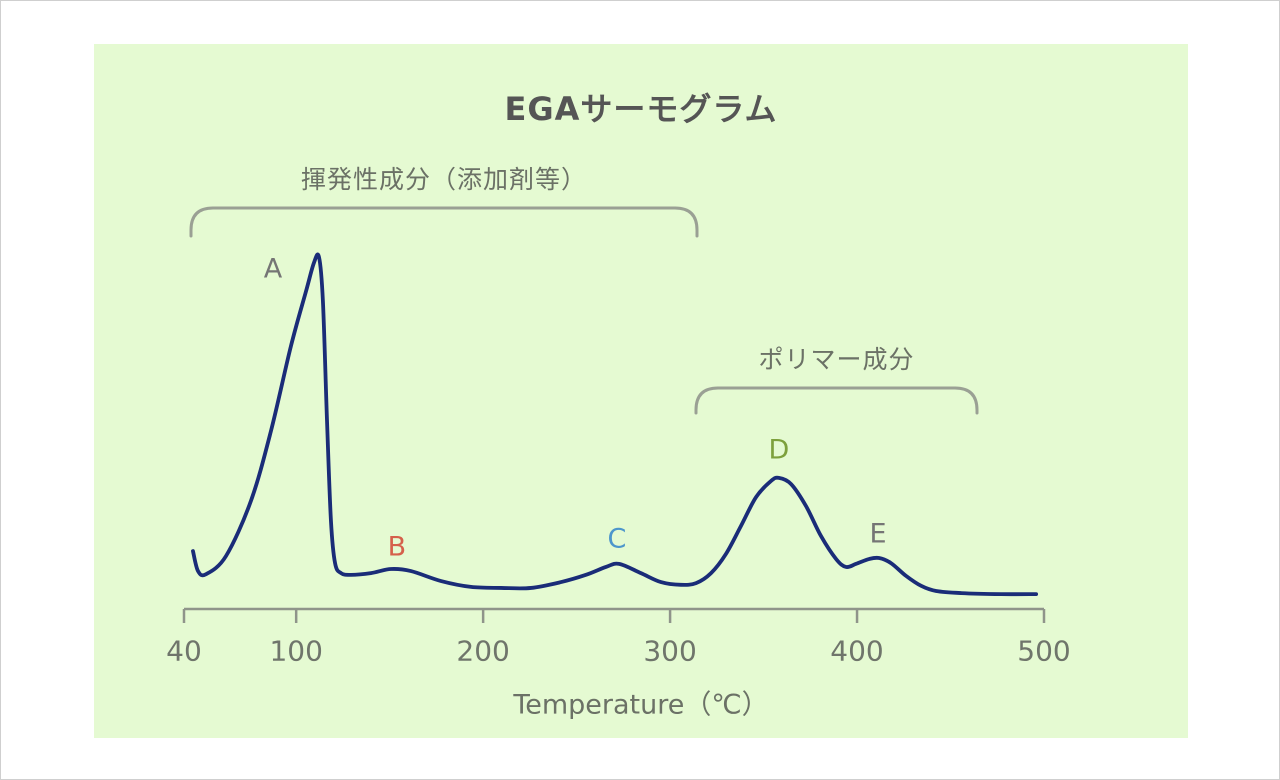 Image resolution: width=1280 pixels, height=780 pixels. What do you see at coordinates (641, 705) in the screenshot?
I see `x-axis-title: Temperature（℃）` at bounding box center [641, 705].